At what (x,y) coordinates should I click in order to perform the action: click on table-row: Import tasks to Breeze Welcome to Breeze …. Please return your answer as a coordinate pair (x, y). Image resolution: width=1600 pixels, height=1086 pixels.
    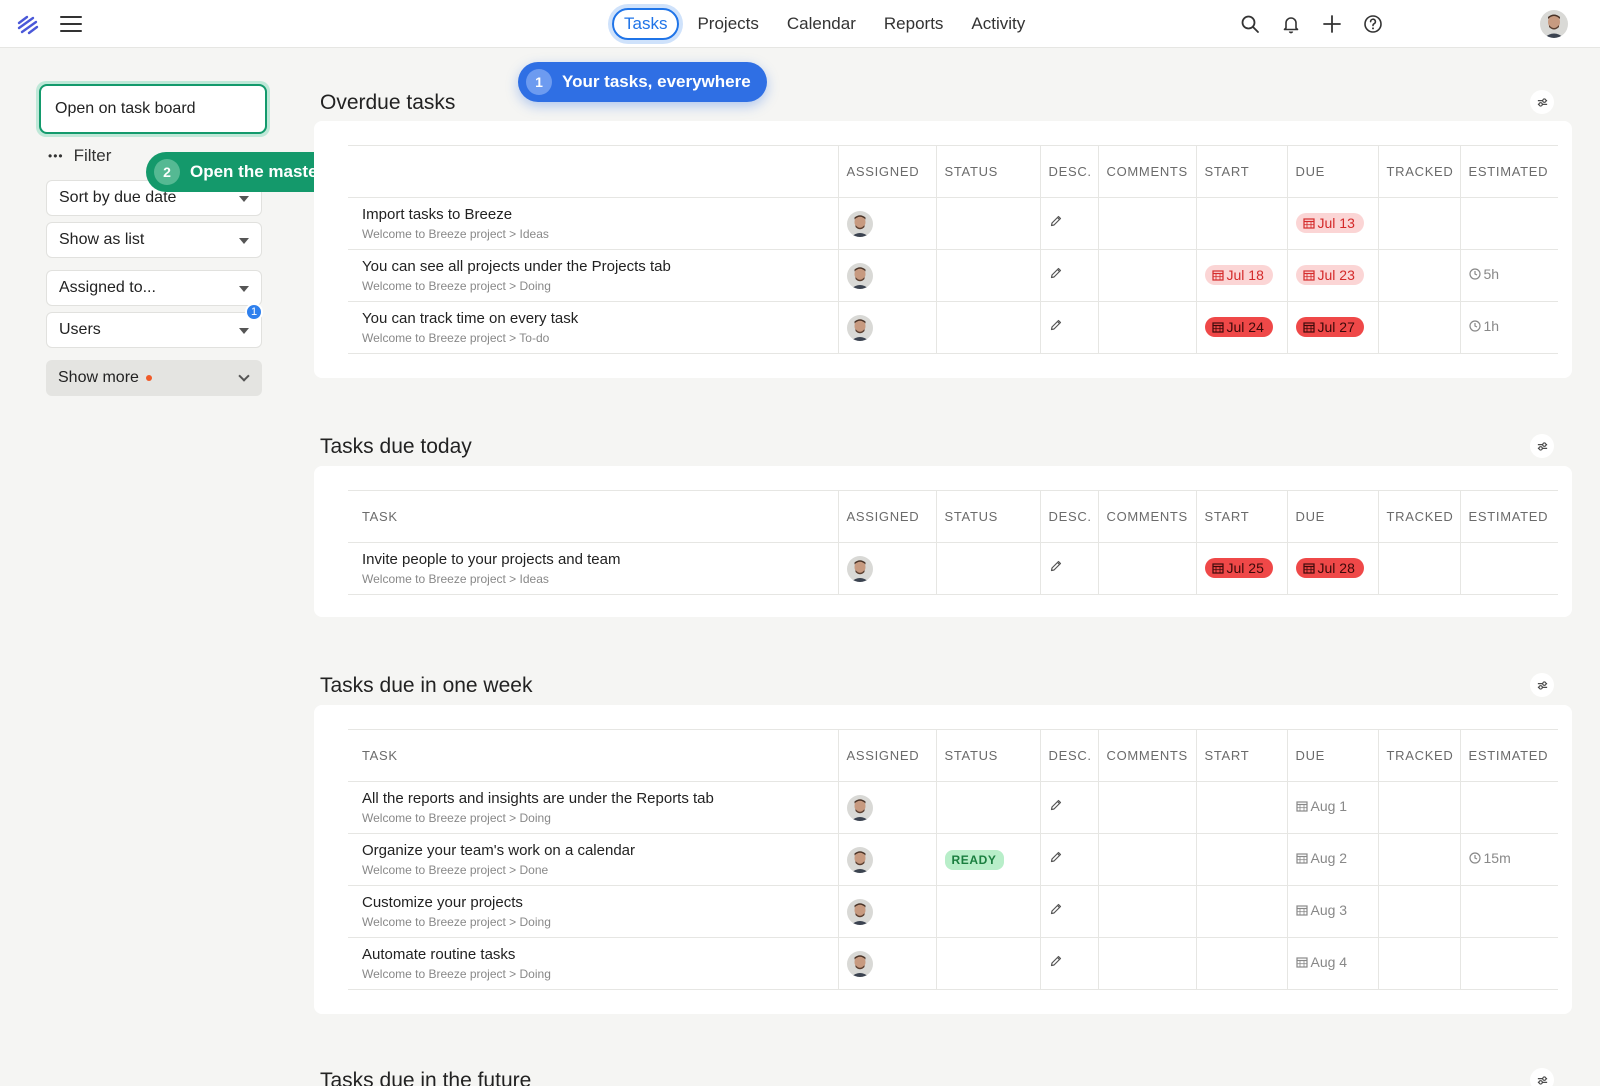
    Looking at the image, I should click on (953, 223).